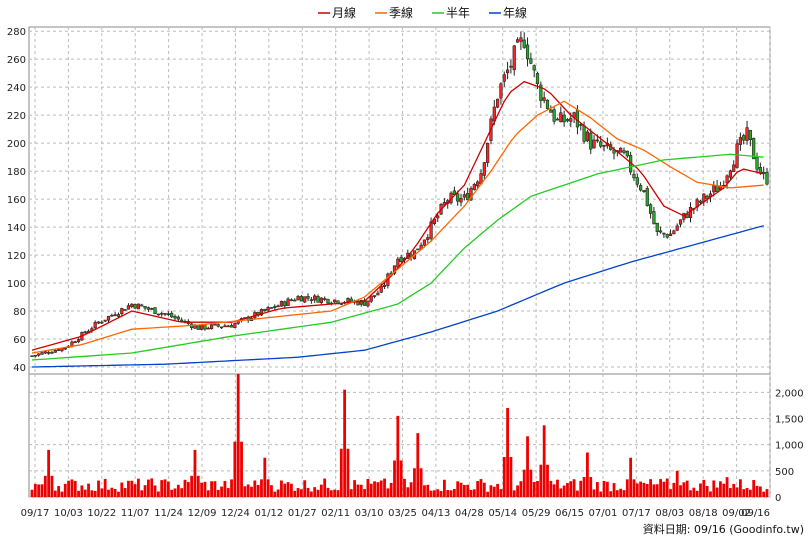  What do you see at coordinates (19, 340) in the screenshot?
I see `price-tick-label: 60` at bounding box center [19, 340].